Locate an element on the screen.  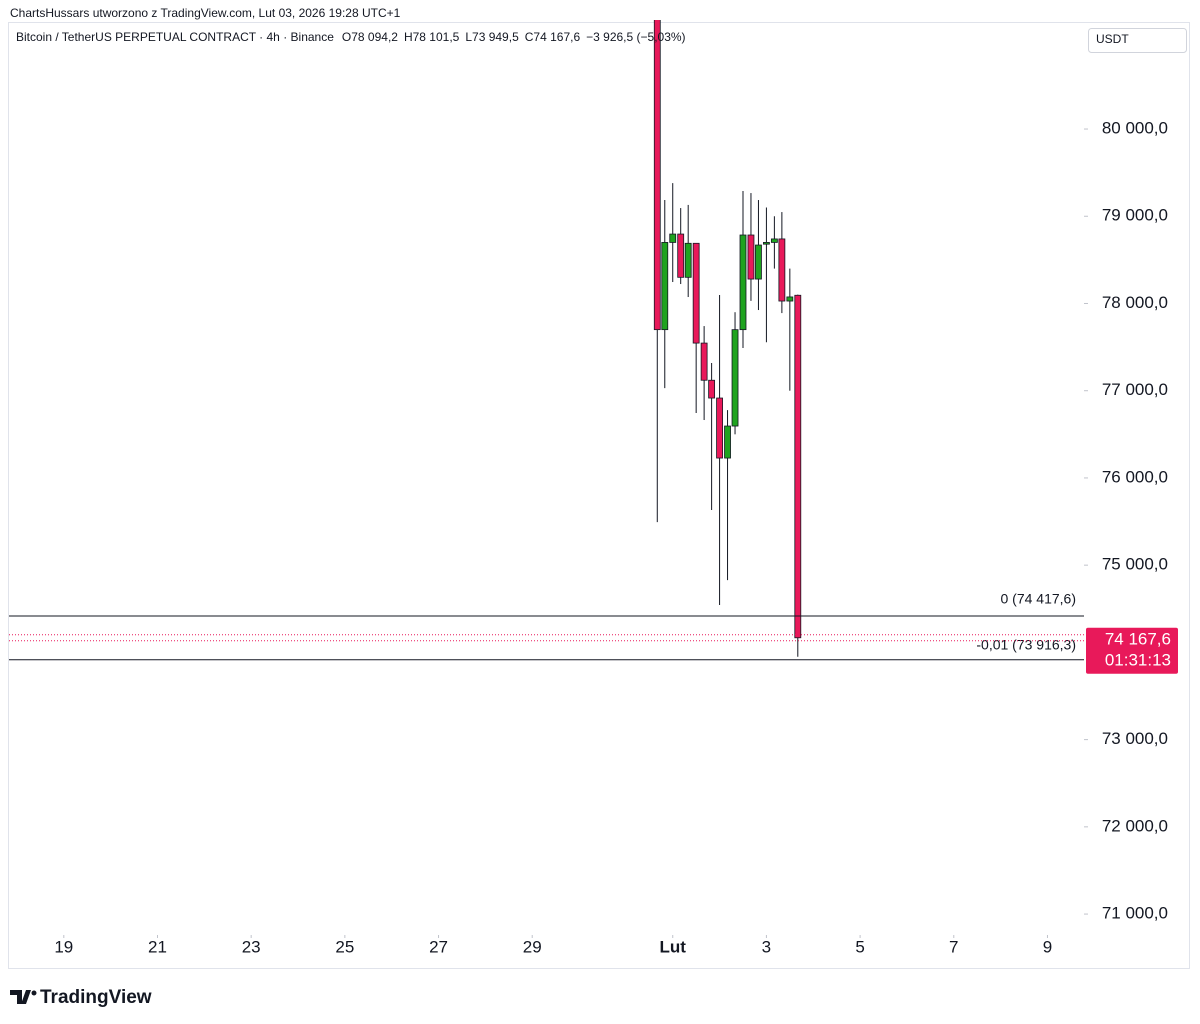
legend-key: L is located at coordinates (468, 37).